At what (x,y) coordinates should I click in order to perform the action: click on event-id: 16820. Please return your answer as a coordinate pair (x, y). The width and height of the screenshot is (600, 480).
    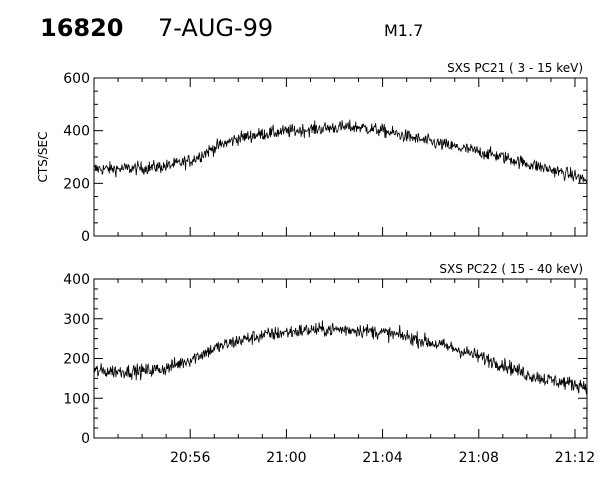
    Looking at the image, I should click on (82, 28).